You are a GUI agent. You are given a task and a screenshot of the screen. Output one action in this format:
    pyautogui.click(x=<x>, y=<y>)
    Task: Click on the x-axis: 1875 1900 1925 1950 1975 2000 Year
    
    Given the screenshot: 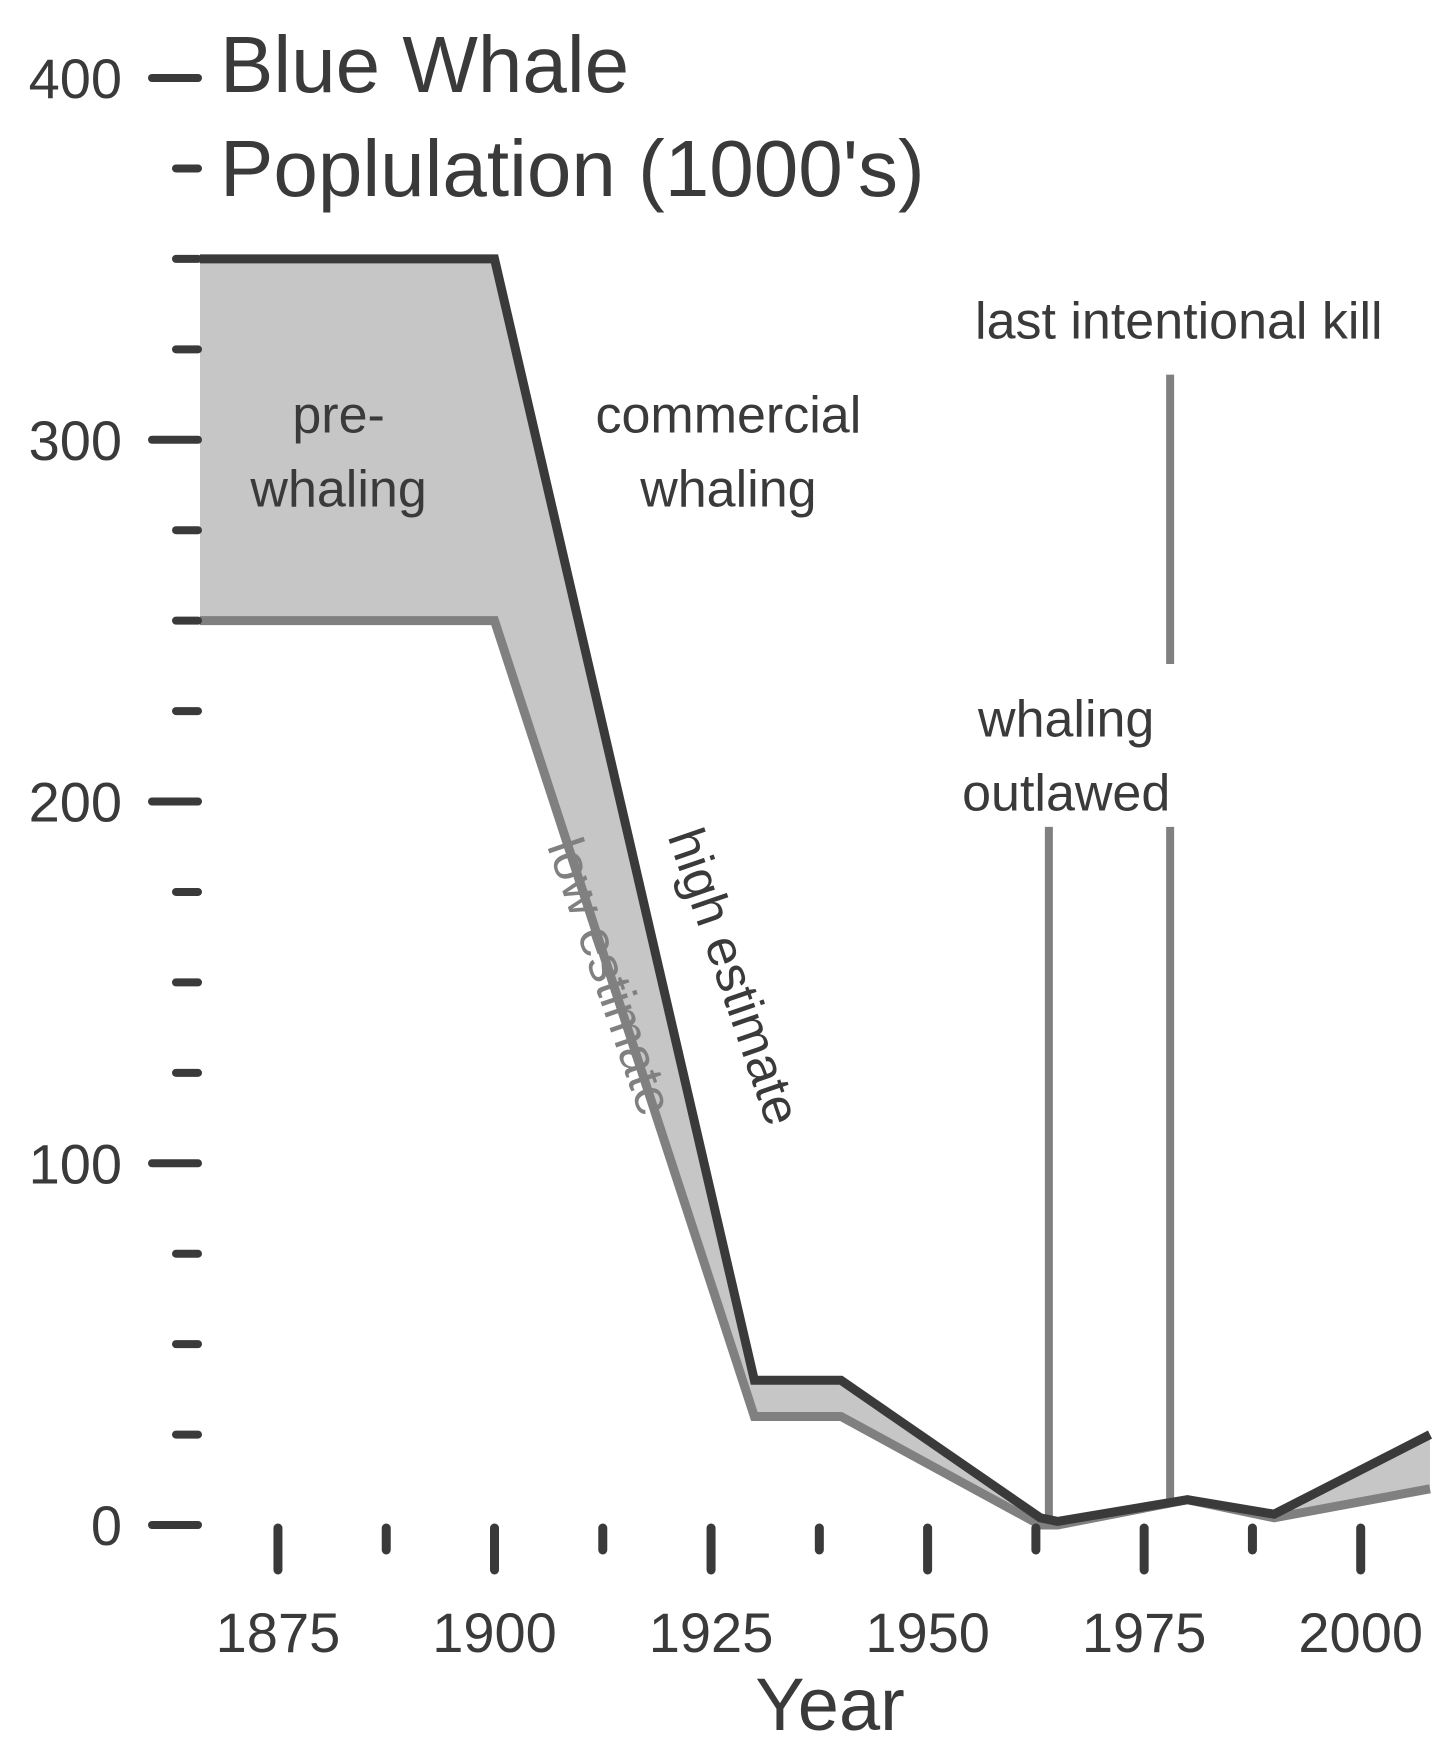 What is the action you would take?
    pyautogui.click(x=819, y=1631)
    